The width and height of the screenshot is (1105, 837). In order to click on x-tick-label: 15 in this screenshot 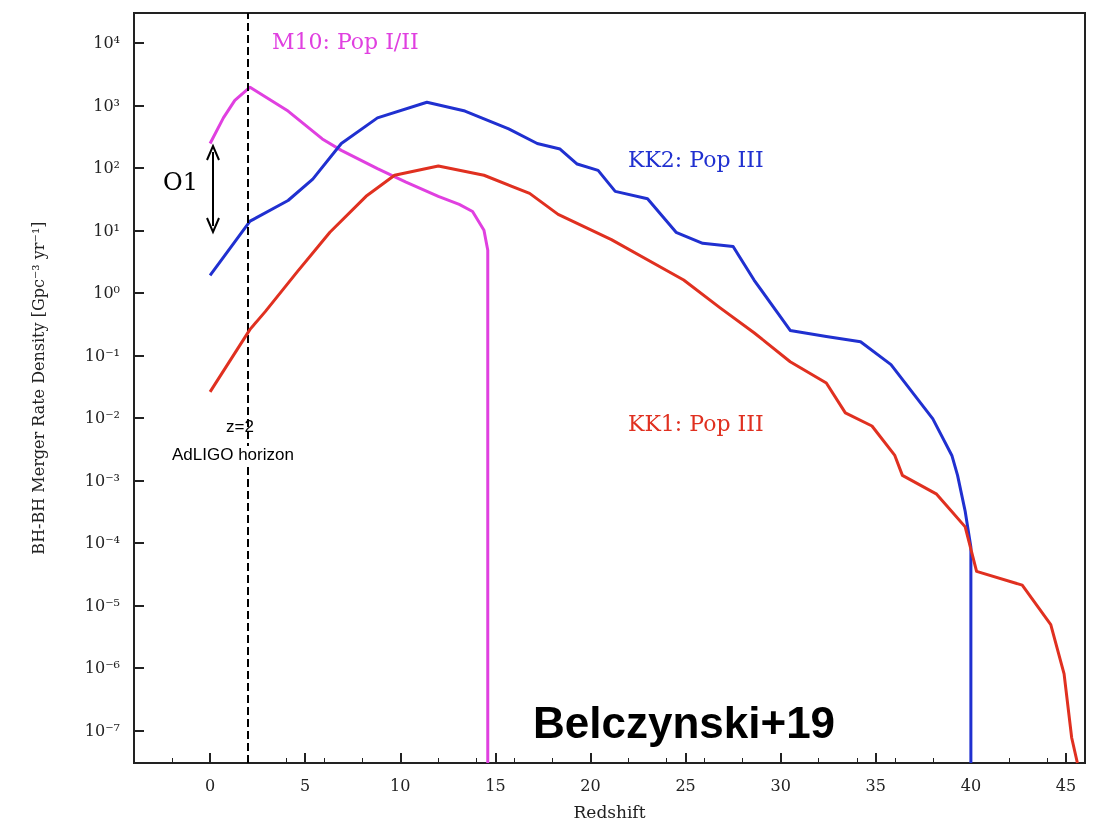, I will do `click(495, 785)`.